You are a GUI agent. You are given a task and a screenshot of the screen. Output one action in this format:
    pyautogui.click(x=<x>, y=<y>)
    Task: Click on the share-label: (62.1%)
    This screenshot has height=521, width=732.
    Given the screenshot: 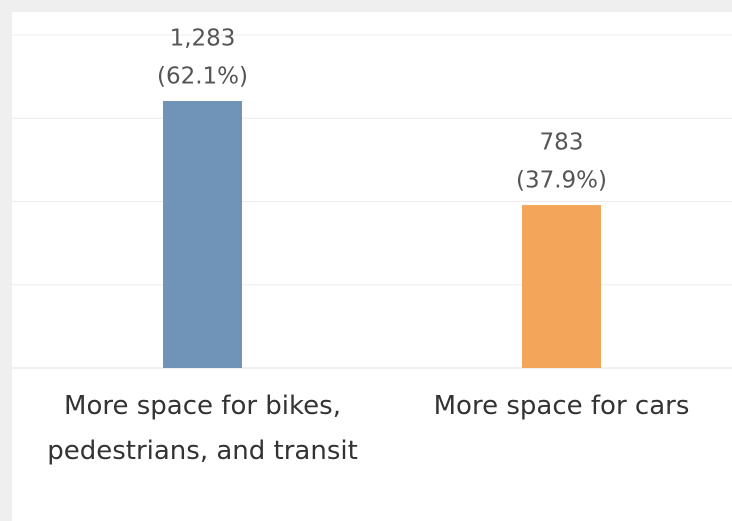 What is the action you would take?
    pyautogui.click(x=202, y=76)
    